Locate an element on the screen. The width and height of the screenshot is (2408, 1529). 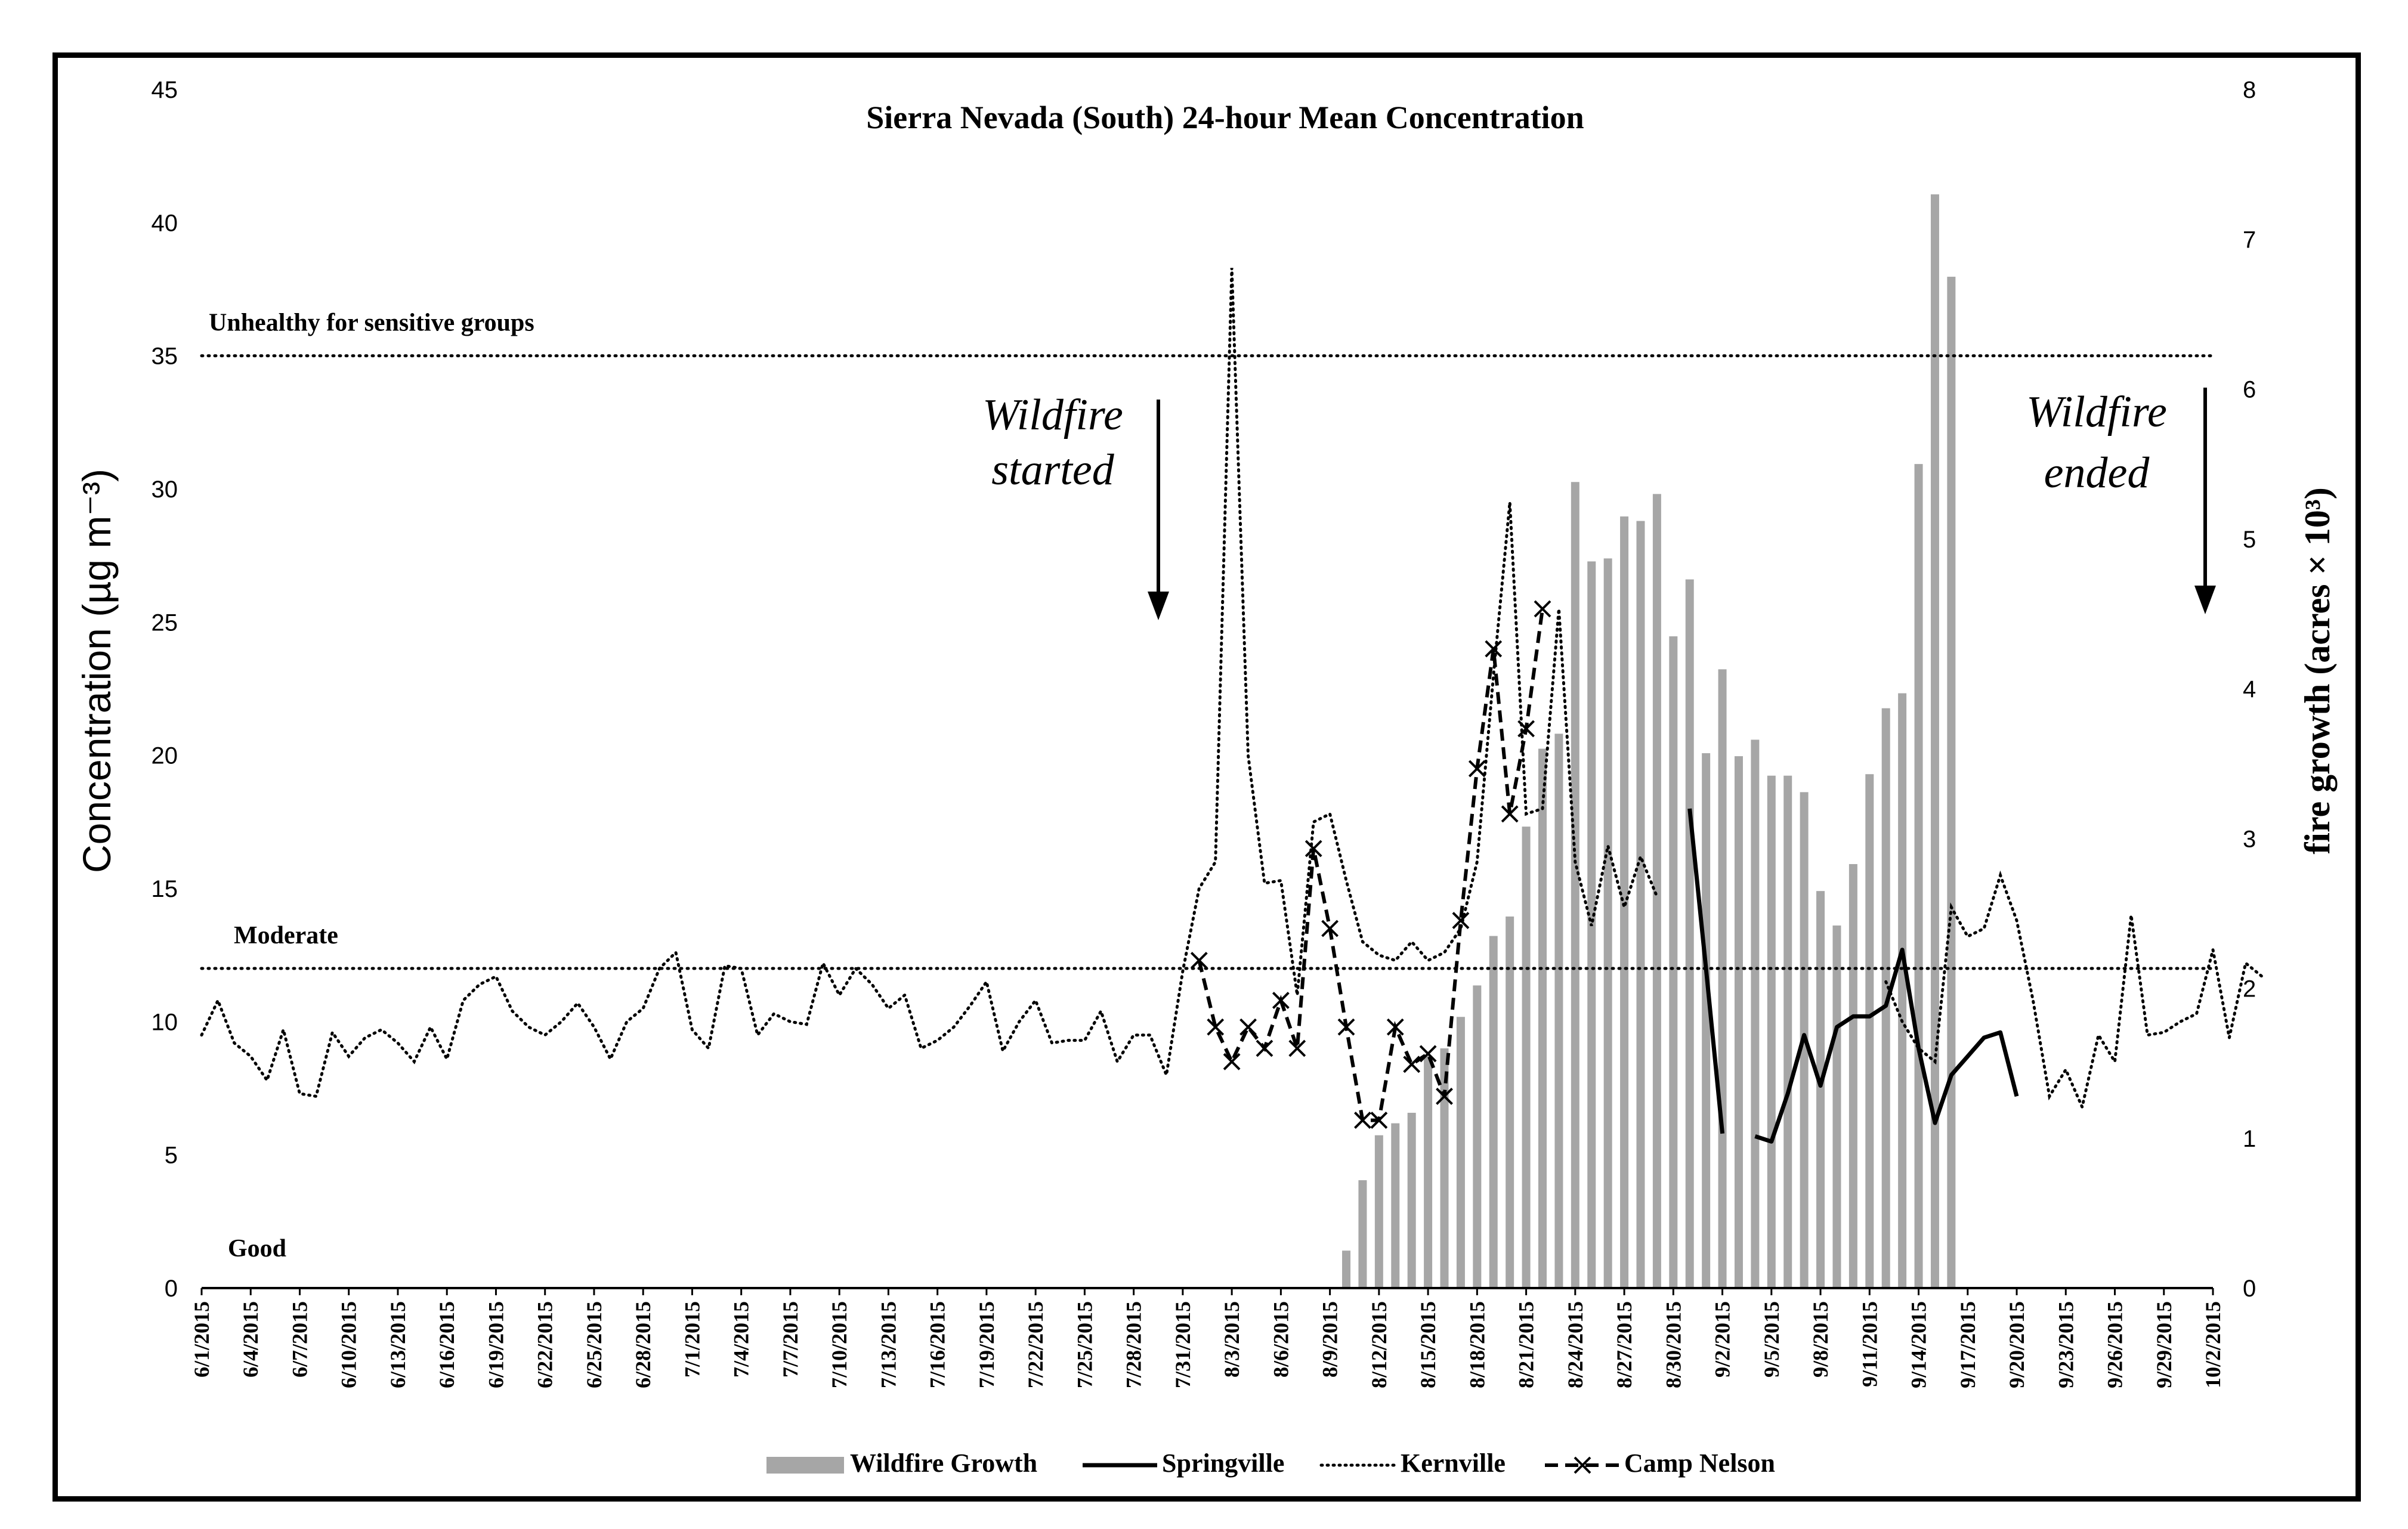
legend-label-kernville: Kernville is located at coordinates (1453, 1463).